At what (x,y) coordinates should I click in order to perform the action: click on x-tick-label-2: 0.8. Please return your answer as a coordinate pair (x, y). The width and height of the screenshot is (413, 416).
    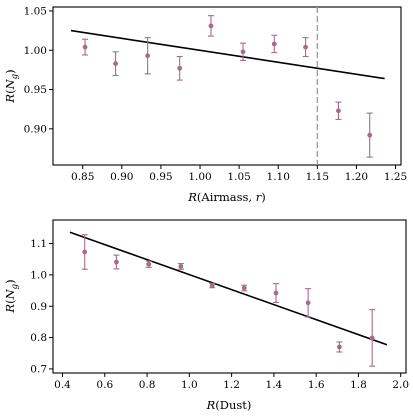
    Looking at the image, I should click on (147, 385).